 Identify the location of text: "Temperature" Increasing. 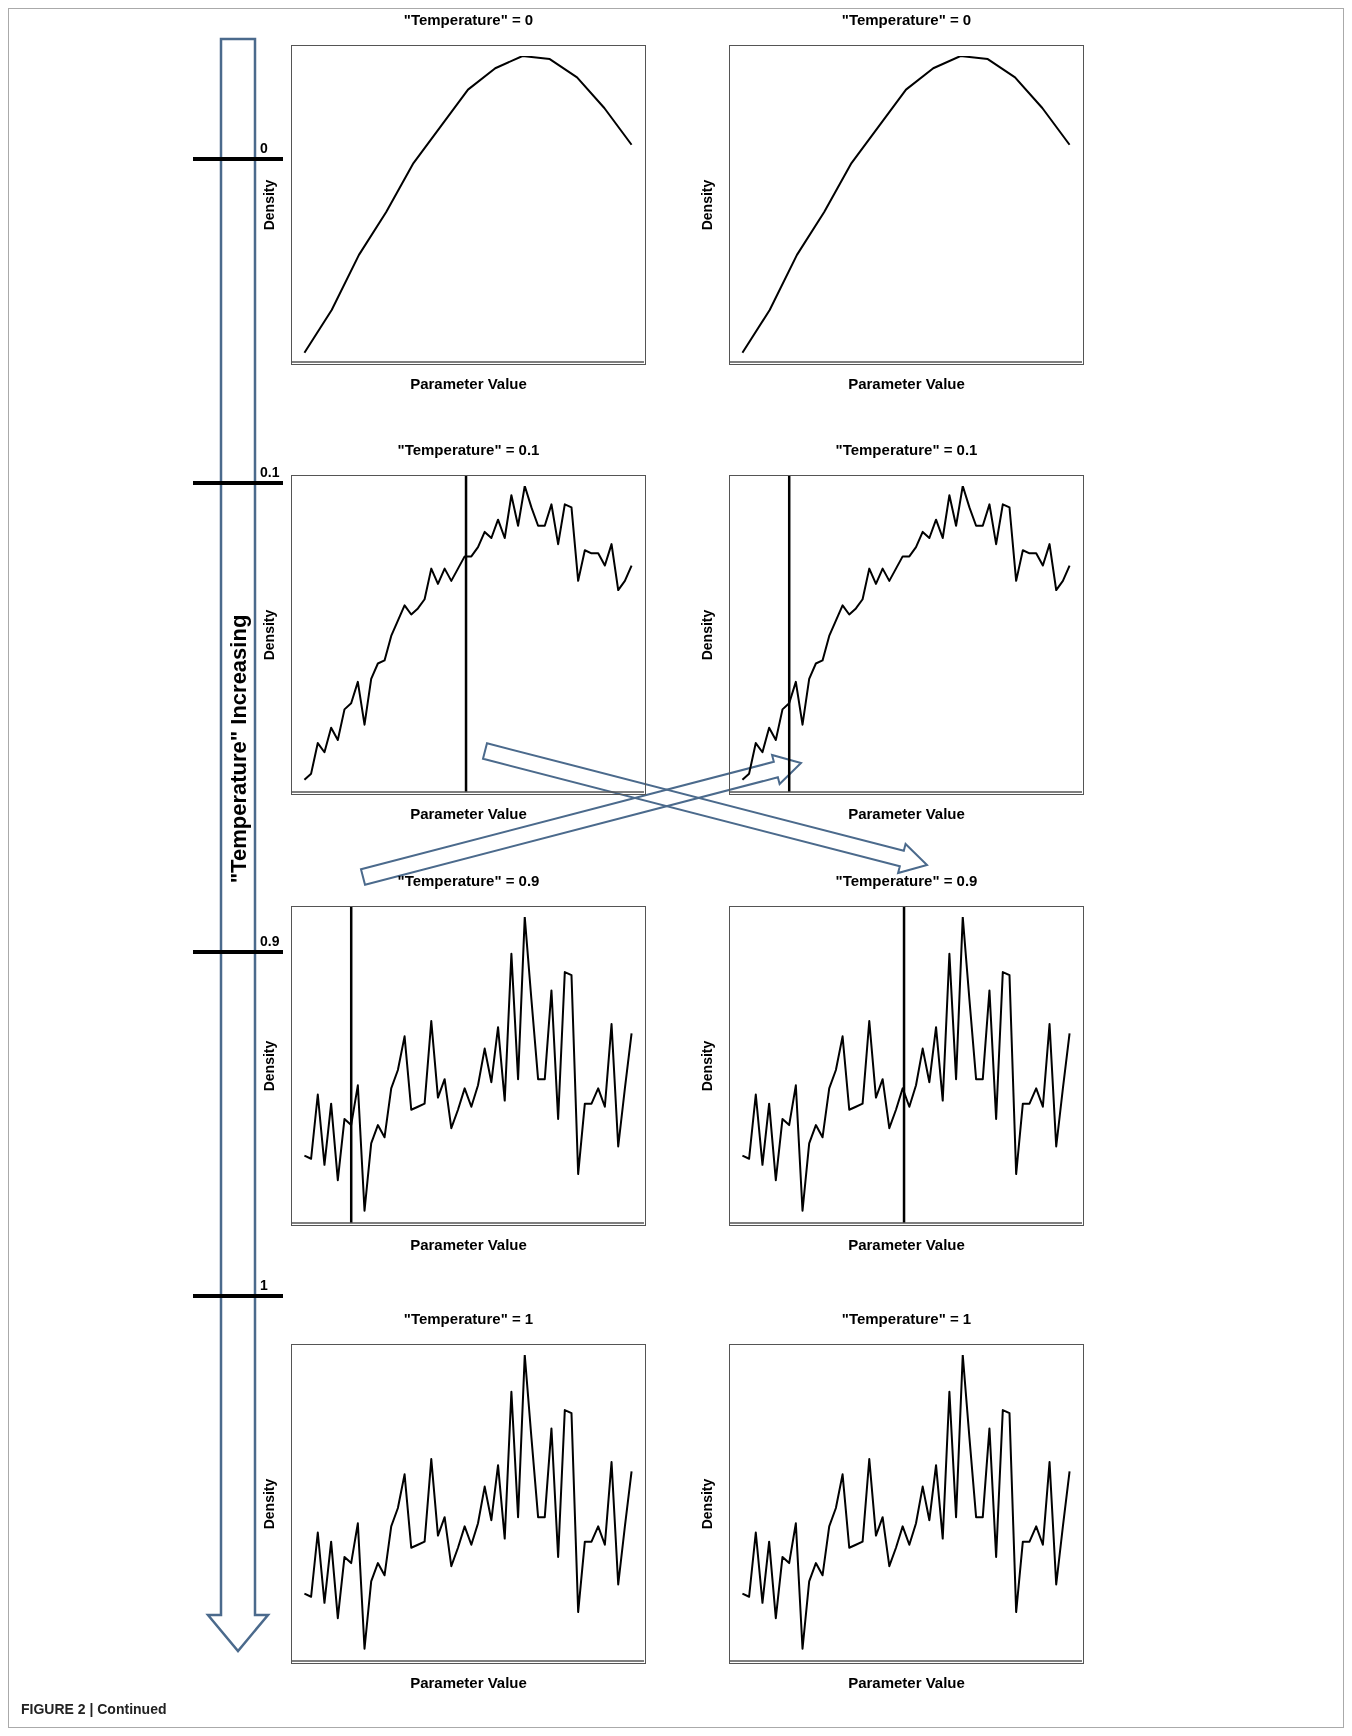
(238, 749).